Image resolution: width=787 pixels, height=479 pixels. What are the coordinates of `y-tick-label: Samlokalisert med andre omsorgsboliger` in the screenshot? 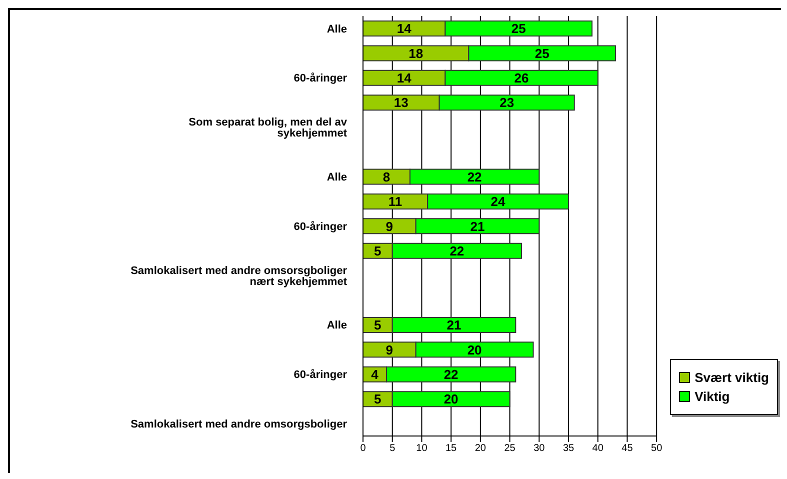 It's located at (239, 424).